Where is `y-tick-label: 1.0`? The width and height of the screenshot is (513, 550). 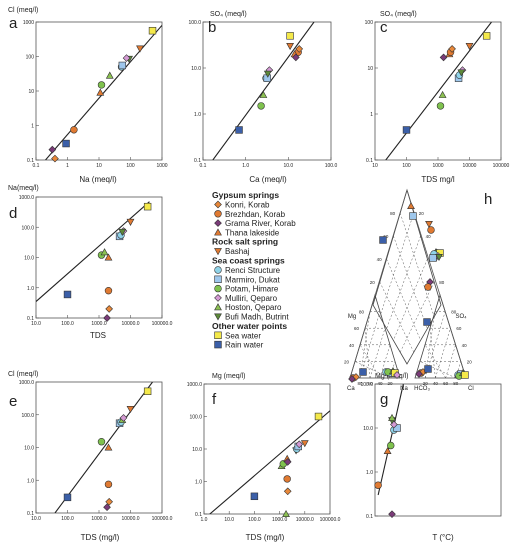 y-tick-label: 1.0 is located at coordinates (369, 473).